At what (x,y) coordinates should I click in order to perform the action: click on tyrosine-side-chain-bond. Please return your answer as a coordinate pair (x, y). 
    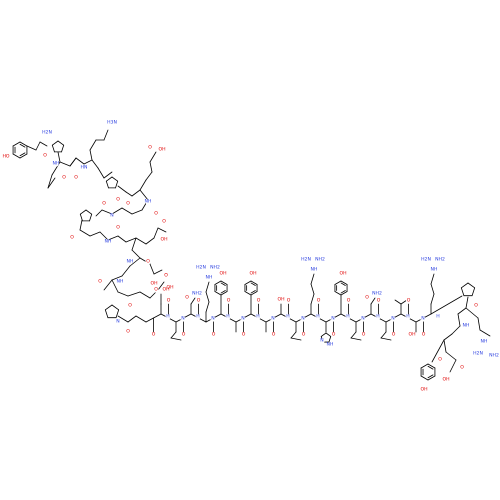
    Looking at the image, I should click on (438, 351).